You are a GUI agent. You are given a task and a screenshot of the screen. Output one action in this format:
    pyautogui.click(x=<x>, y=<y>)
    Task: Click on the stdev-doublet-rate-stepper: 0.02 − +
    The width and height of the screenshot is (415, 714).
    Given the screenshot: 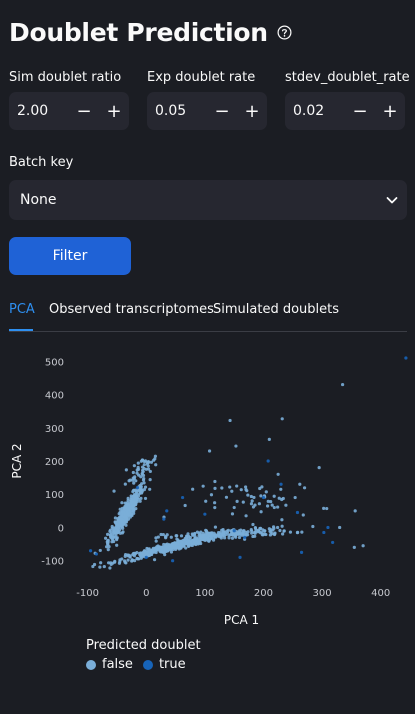 What is the action you would take?
    pyautogui.click(x=345, y=111)
    